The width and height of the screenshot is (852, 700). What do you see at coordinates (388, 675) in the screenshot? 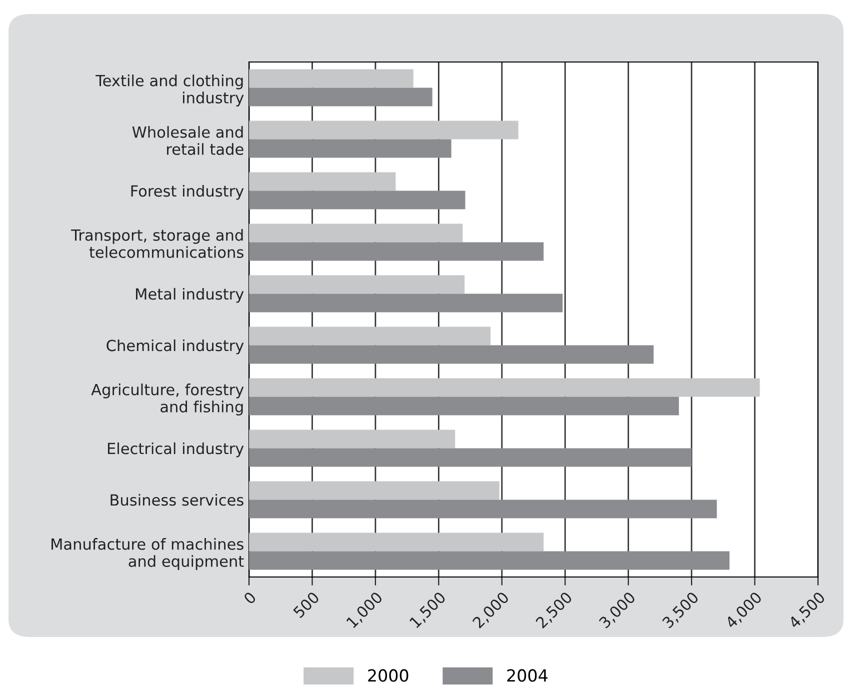
I see `legend-label: 2000` at bounding box center [388, 675].